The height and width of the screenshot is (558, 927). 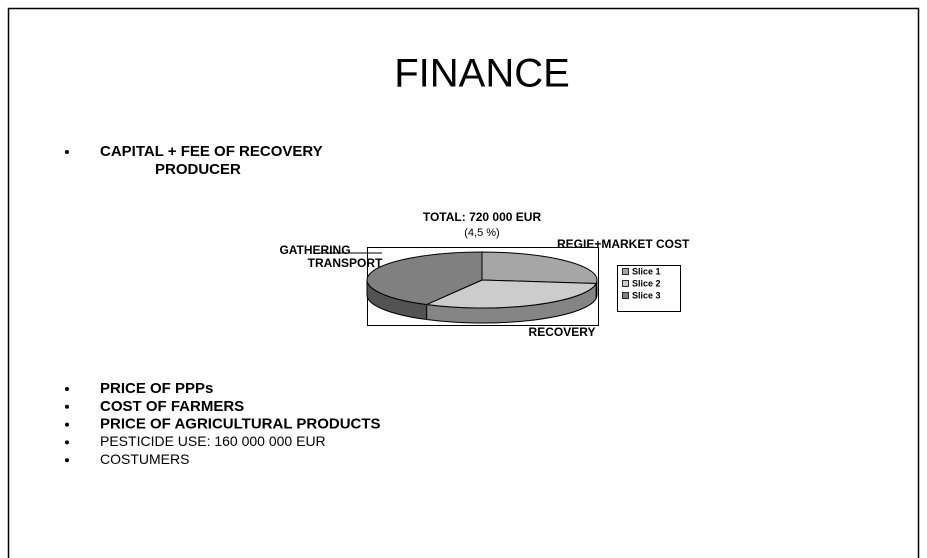 What do you see at coordinates (482, 74) in the screenshot?
I see `slide-title: FINANCE` at bounding box center [482, 74].